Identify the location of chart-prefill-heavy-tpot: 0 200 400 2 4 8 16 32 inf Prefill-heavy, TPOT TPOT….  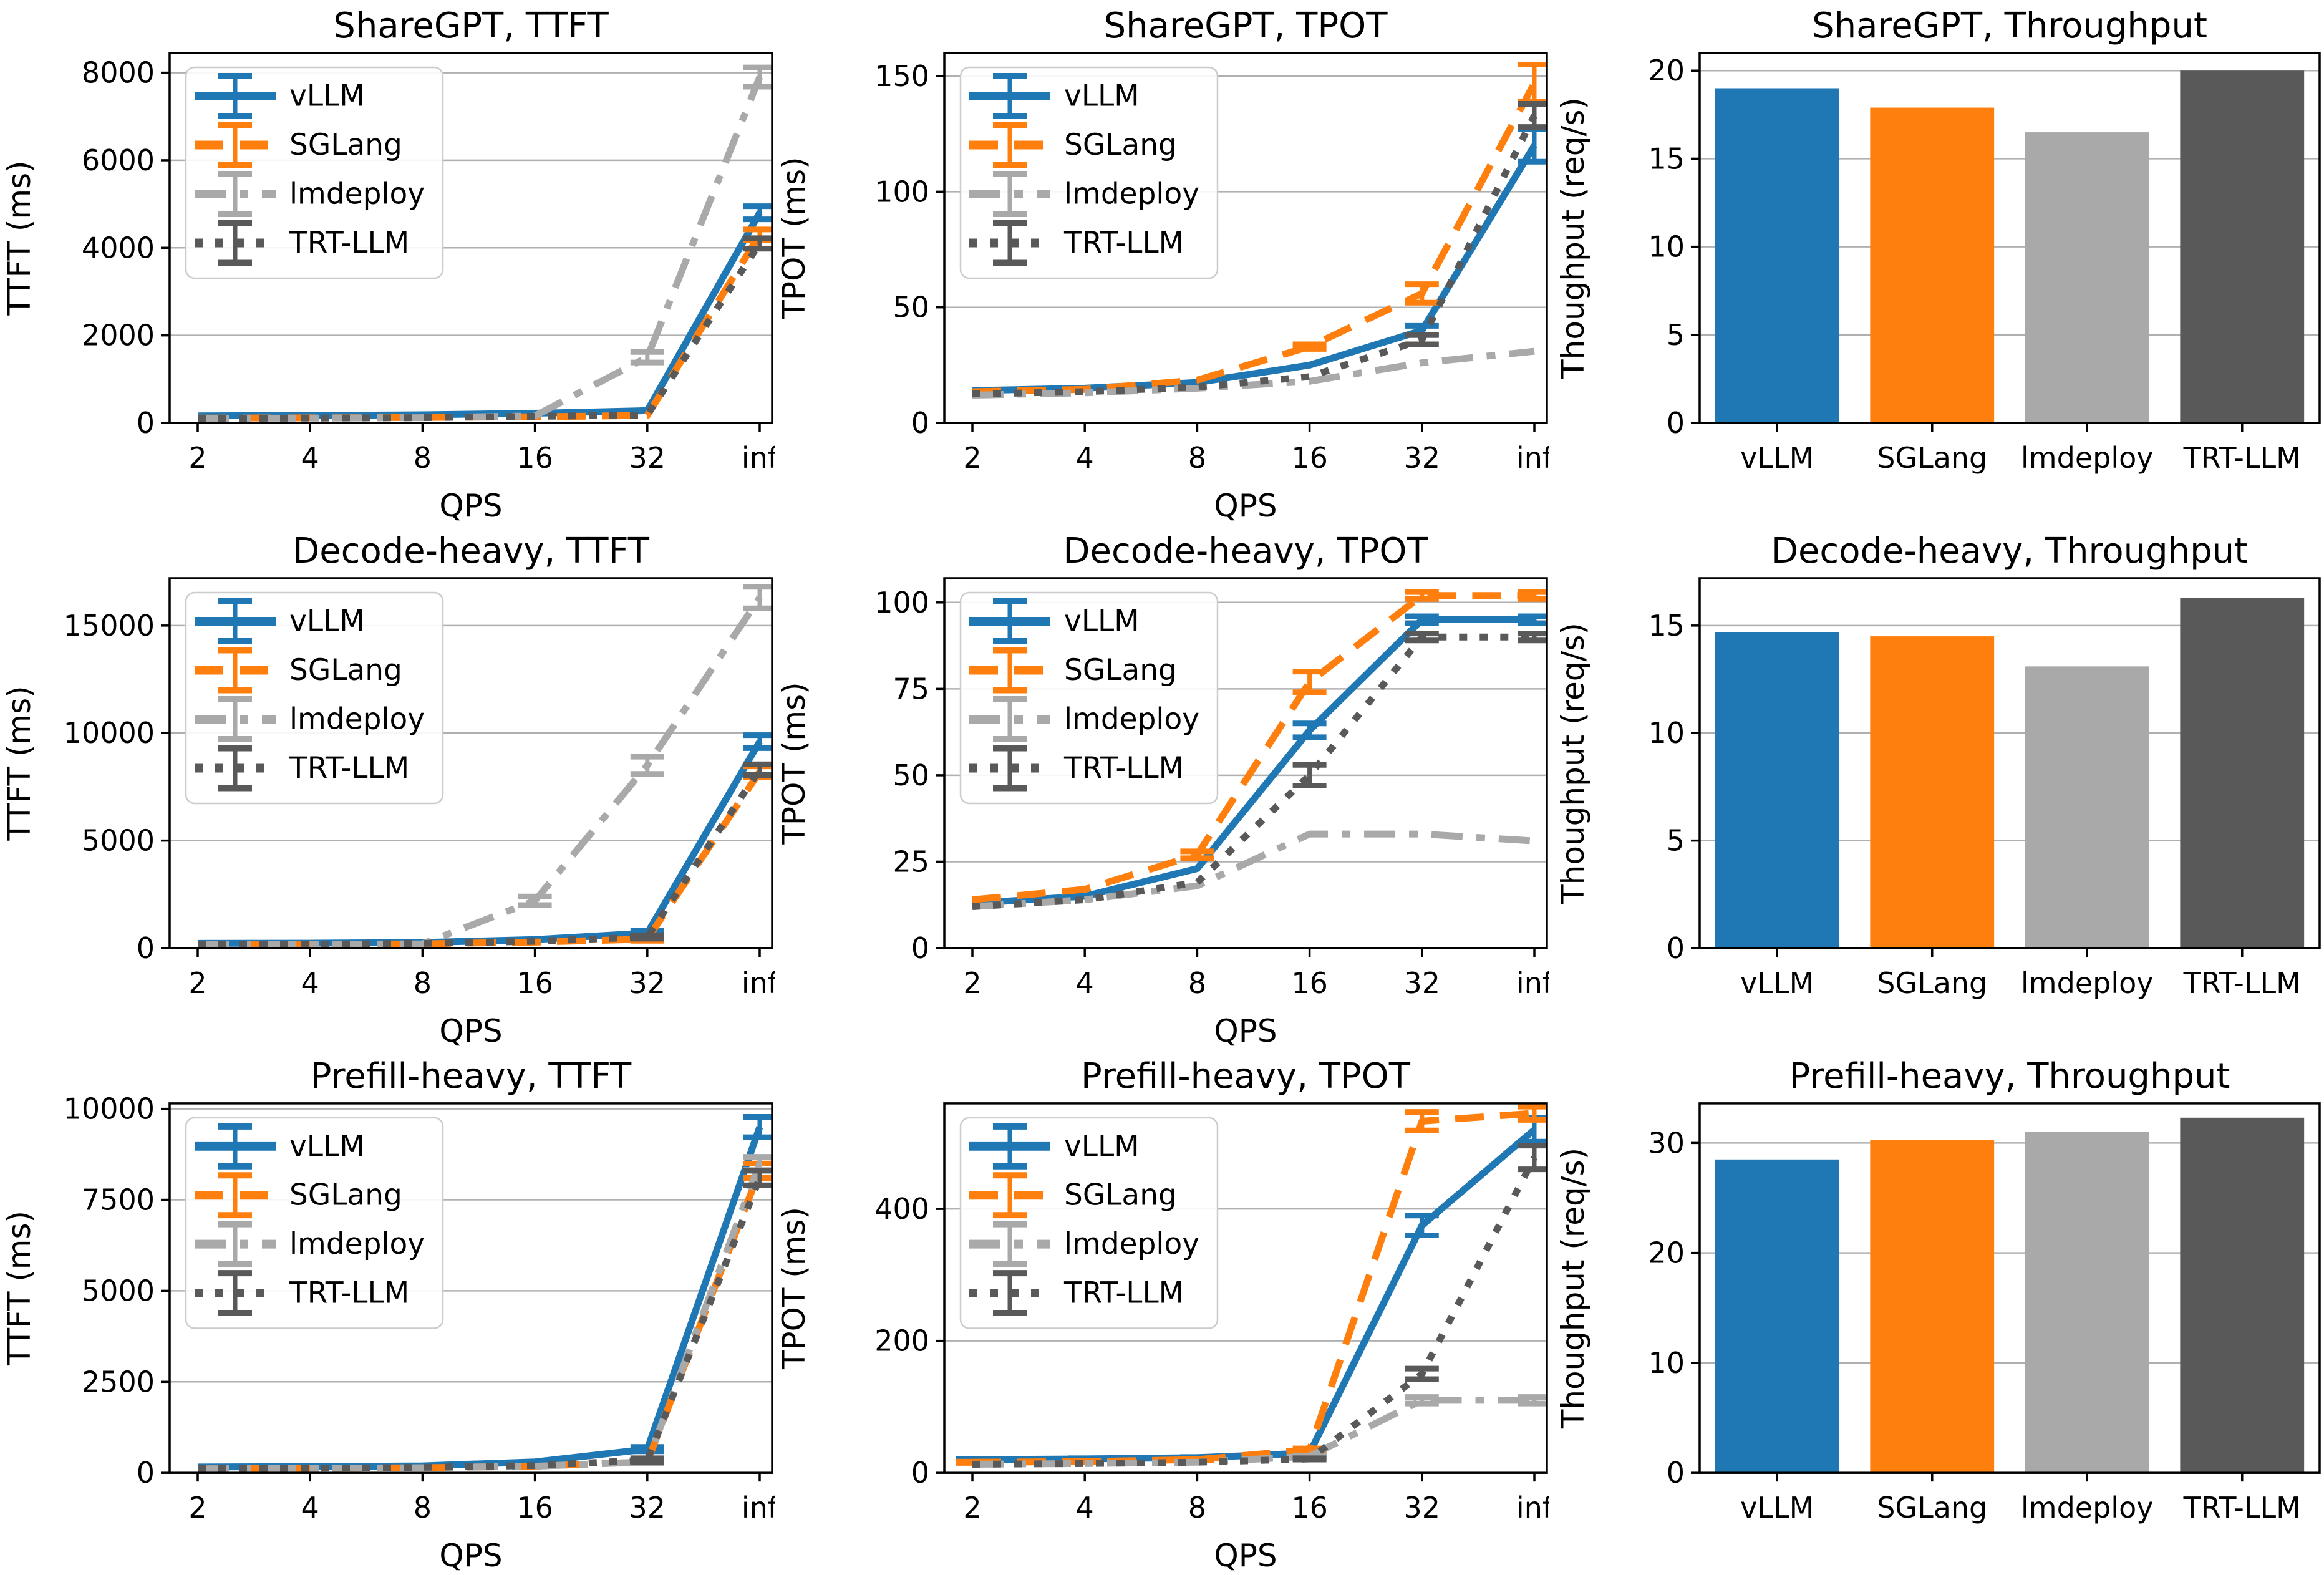
(1162, 1313).